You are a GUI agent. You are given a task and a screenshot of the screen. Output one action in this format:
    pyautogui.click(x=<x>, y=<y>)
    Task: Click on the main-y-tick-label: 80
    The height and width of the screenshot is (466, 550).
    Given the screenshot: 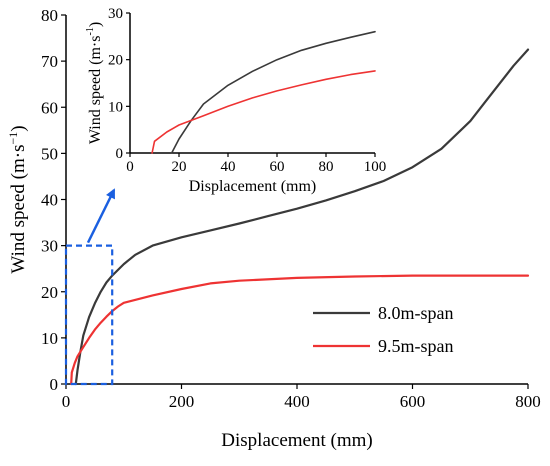 What is the action you would take?
    pyautogui.click(x=49, y=15)
    